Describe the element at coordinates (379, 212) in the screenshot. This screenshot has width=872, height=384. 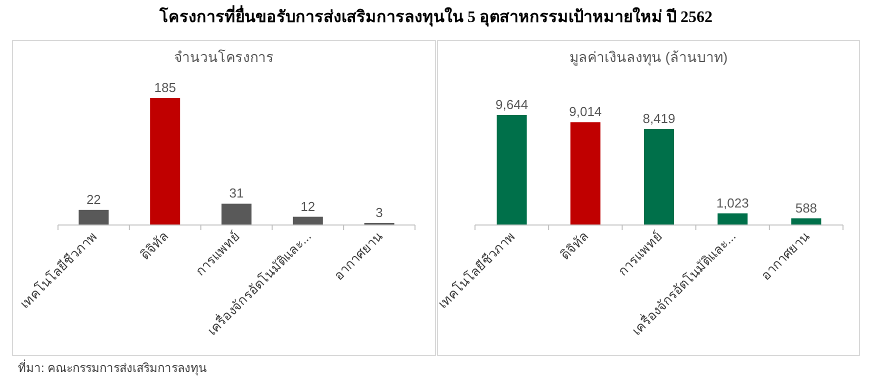
I see `data-label: 3` at that location.